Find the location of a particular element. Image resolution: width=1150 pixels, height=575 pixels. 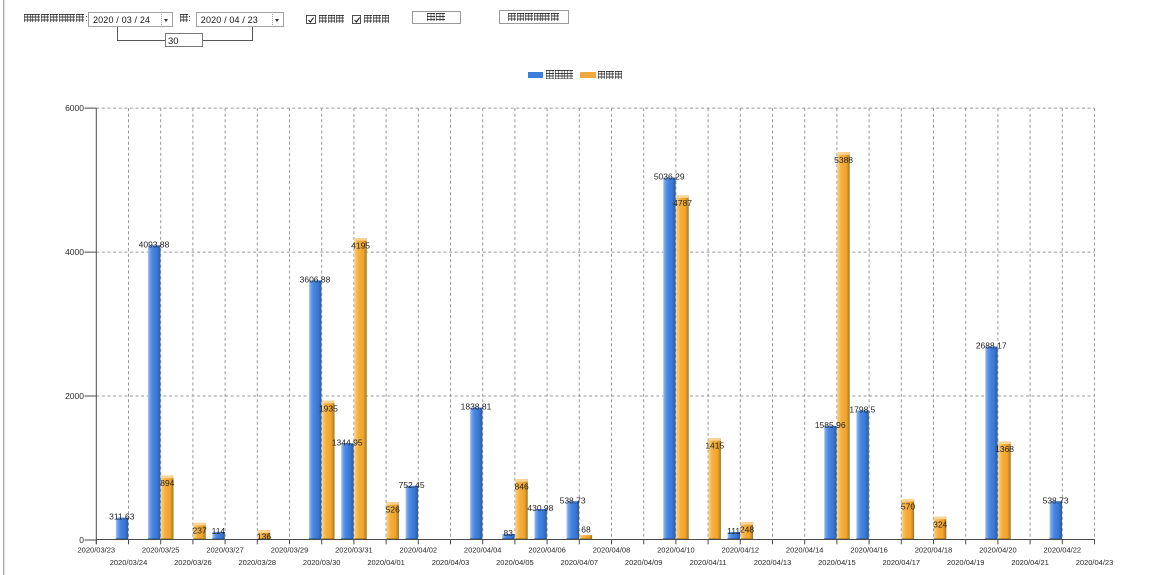

svg-text: 2020/04/08 is located at coordinates (612, 549).